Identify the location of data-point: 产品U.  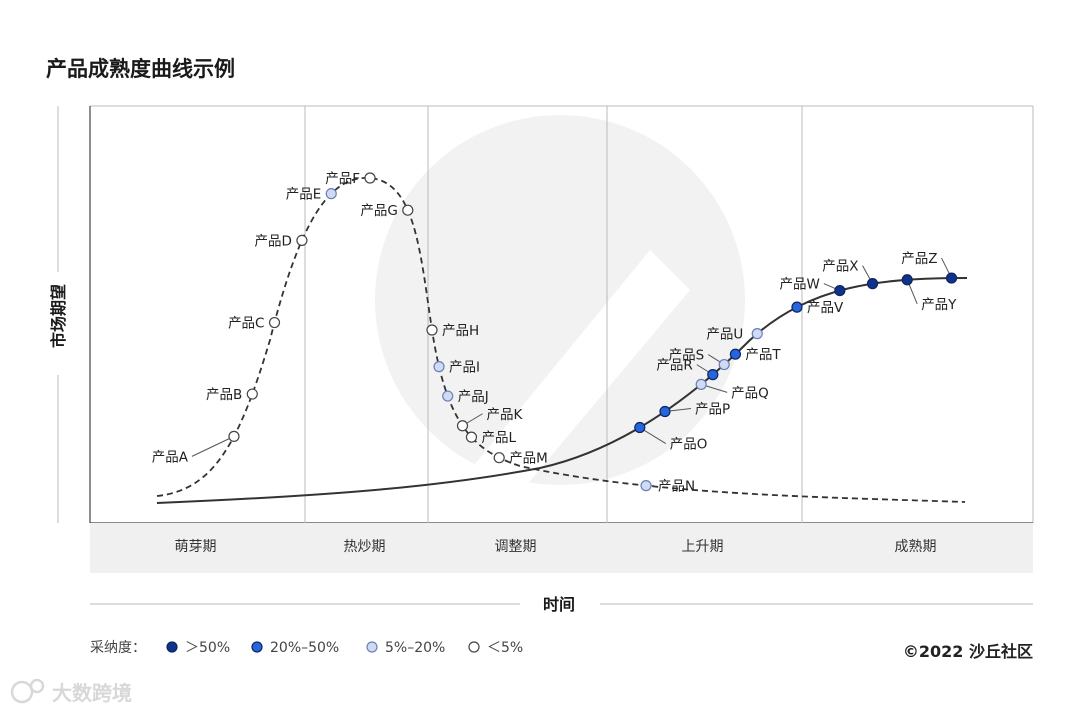
(734, 335).